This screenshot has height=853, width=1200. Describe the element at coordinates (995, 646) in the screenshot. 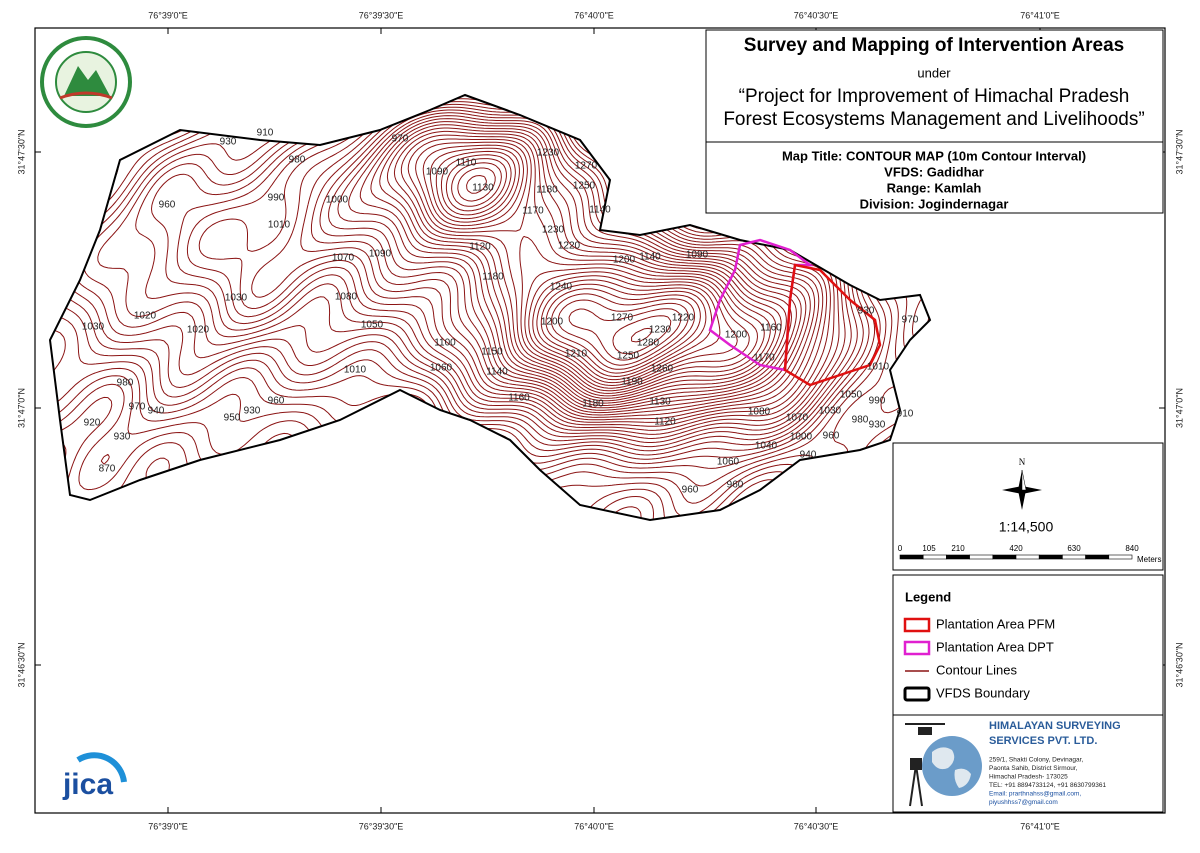

I see `legend-label: Plantation Area DPT` at that location.